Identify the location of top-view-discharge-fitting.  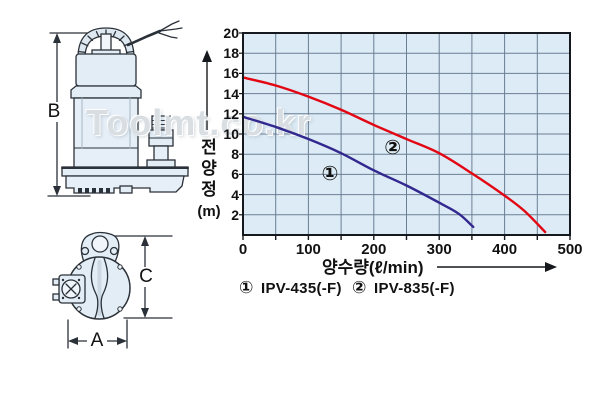
(69, 289).